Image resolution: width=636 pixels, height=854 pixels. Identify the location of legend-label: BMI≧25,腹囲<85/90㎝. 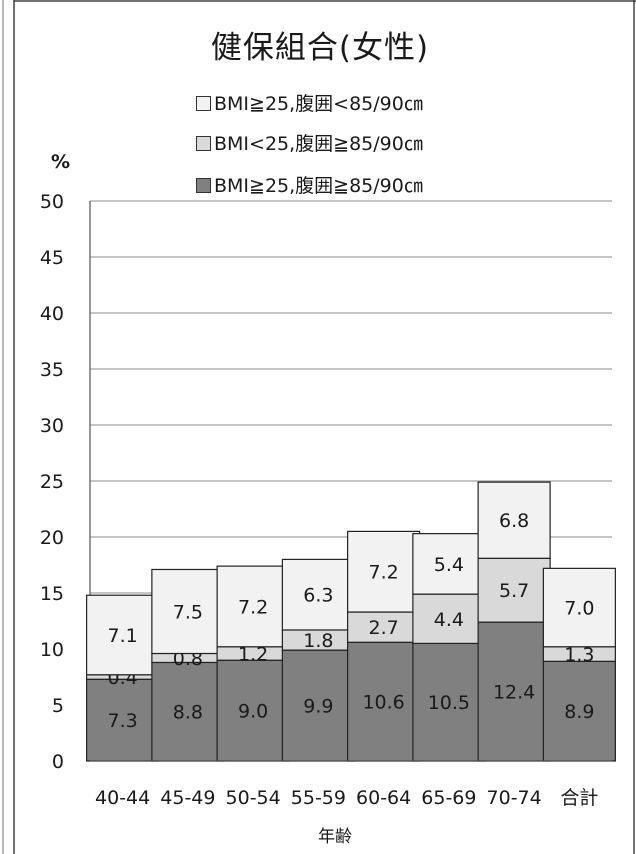
(318, 104).